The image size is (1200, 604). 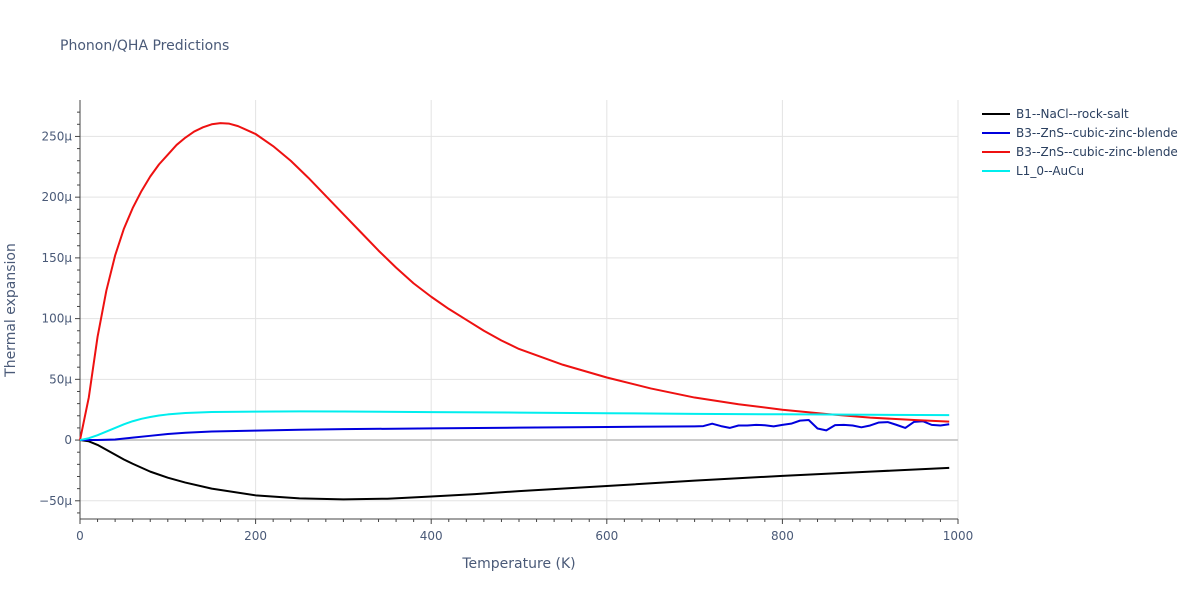 What do you see at coordinates (606, 536) in the screenshot?
I see `x-tick-label: 600` at bounding box center [606, 536].